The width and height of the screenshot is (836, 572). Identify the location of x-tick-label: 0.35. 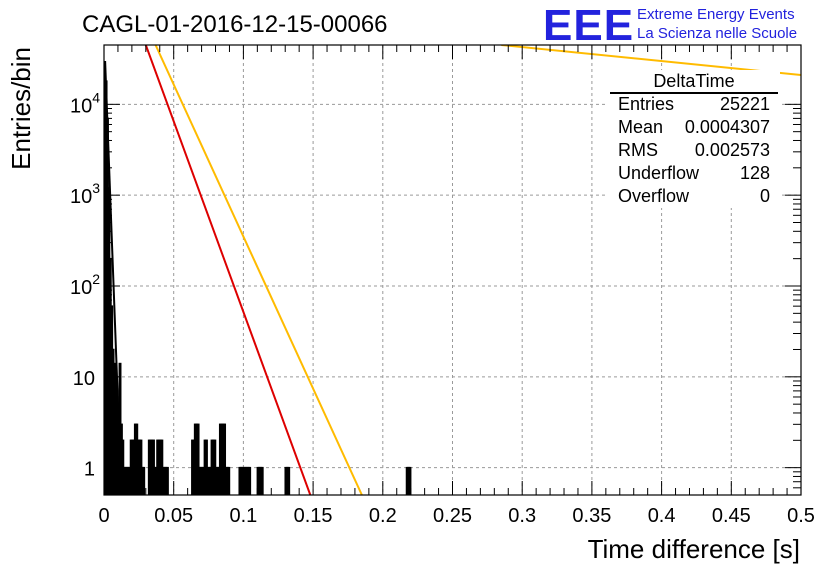
(591, 516).